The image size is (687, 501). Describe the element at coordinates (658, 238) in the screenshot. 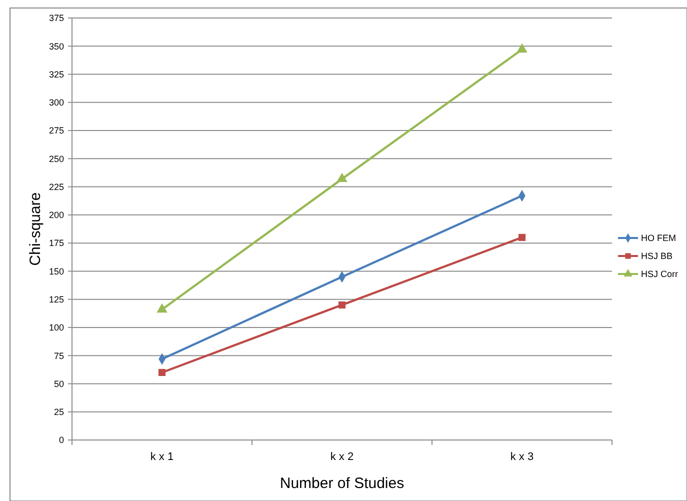

I see `legend-label: HO FEM` at that location.